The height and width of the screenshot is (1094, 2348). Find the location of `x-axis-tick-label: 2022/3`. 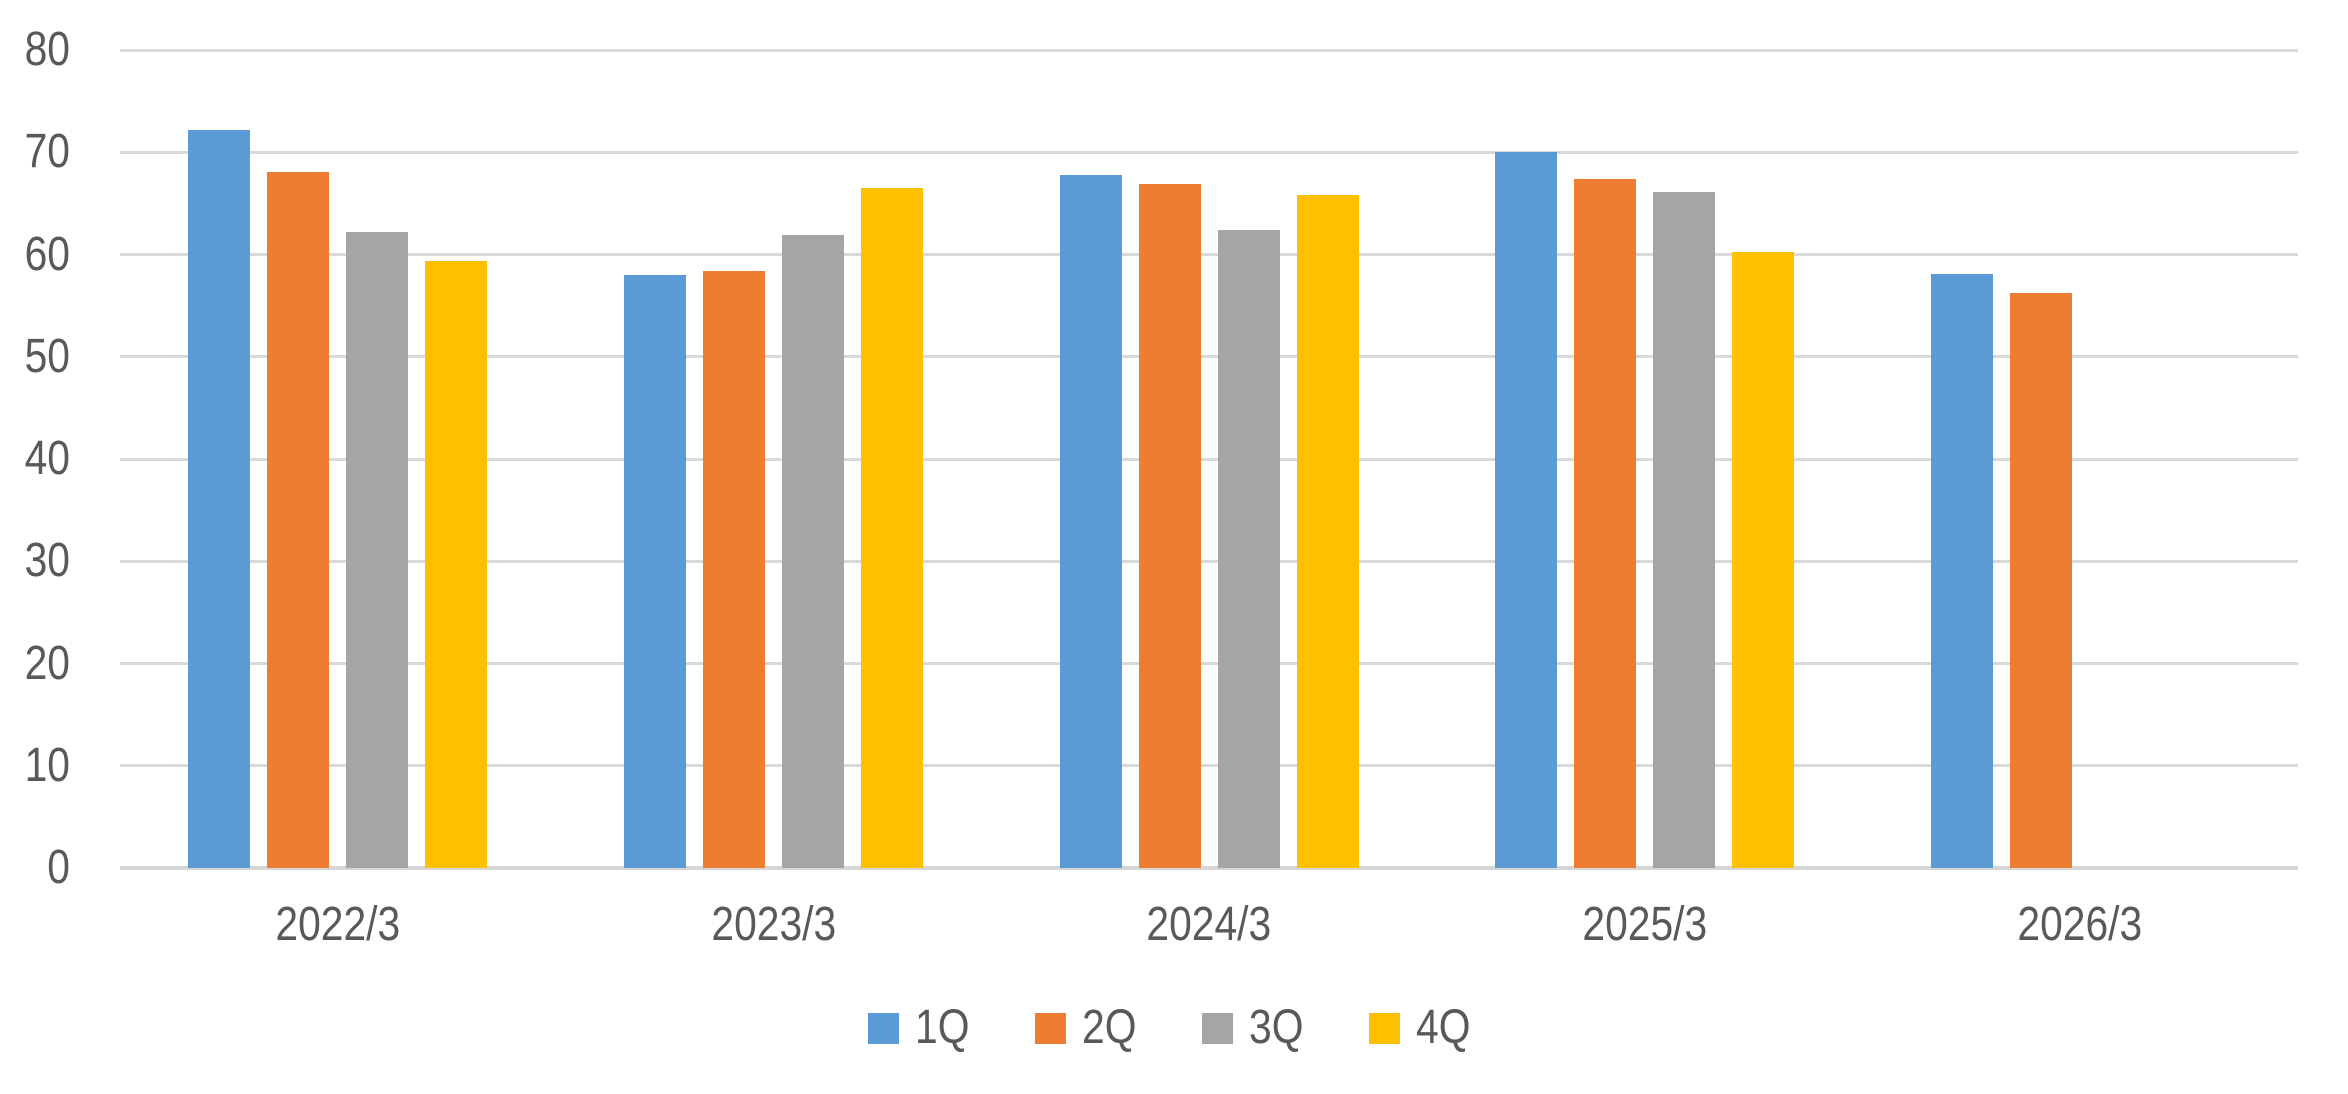

x-axis-tick-label: 2022/3 is located at coordinates (338, 924).